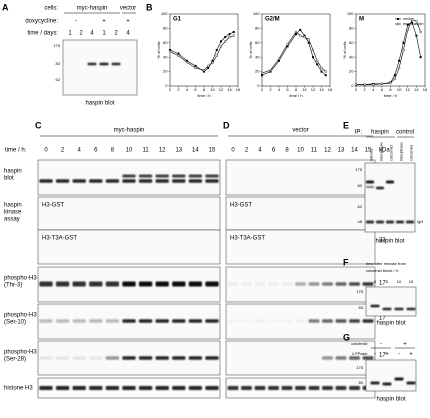 This screenshot has height=418, width=430. Describe the element at coordinates (20, 353) in the screenshot. I see `label: phospho-H3` at that location.